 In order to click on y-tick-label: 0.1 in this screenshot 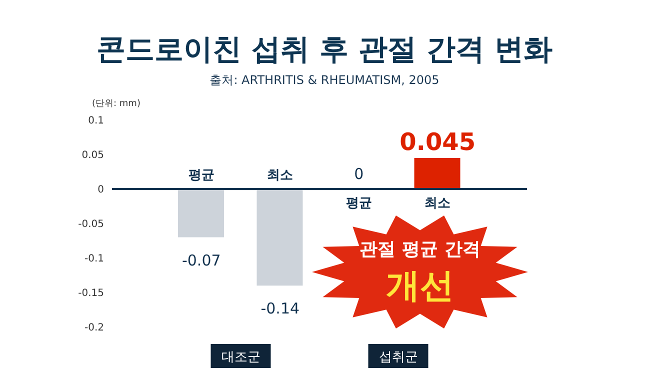, I will do `click(96, 121)`.